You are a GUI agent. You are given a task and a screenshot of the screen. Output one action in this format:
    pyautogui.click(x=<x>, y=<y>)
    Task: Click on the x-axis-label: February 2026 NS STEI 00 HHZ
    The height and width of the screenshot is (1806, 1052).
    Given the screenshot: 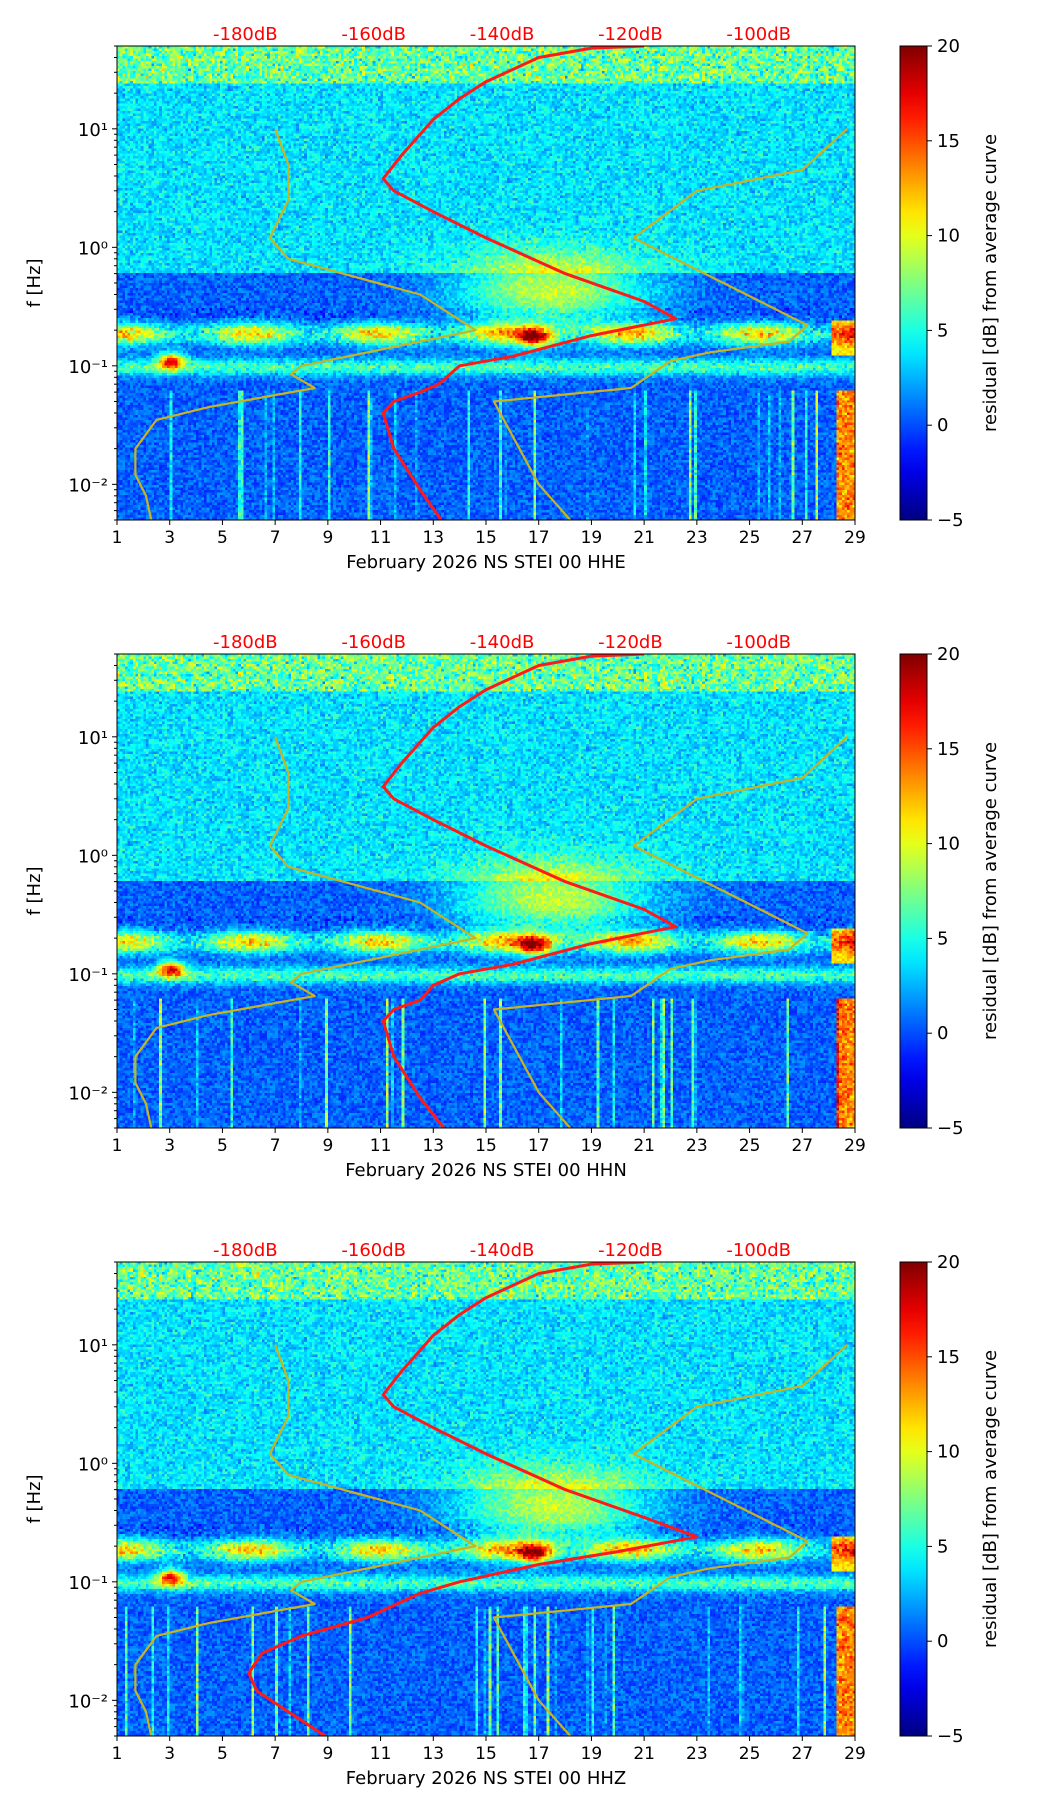 What is the action you would take?
    pyautogui.click(x=486, y=1778)
    